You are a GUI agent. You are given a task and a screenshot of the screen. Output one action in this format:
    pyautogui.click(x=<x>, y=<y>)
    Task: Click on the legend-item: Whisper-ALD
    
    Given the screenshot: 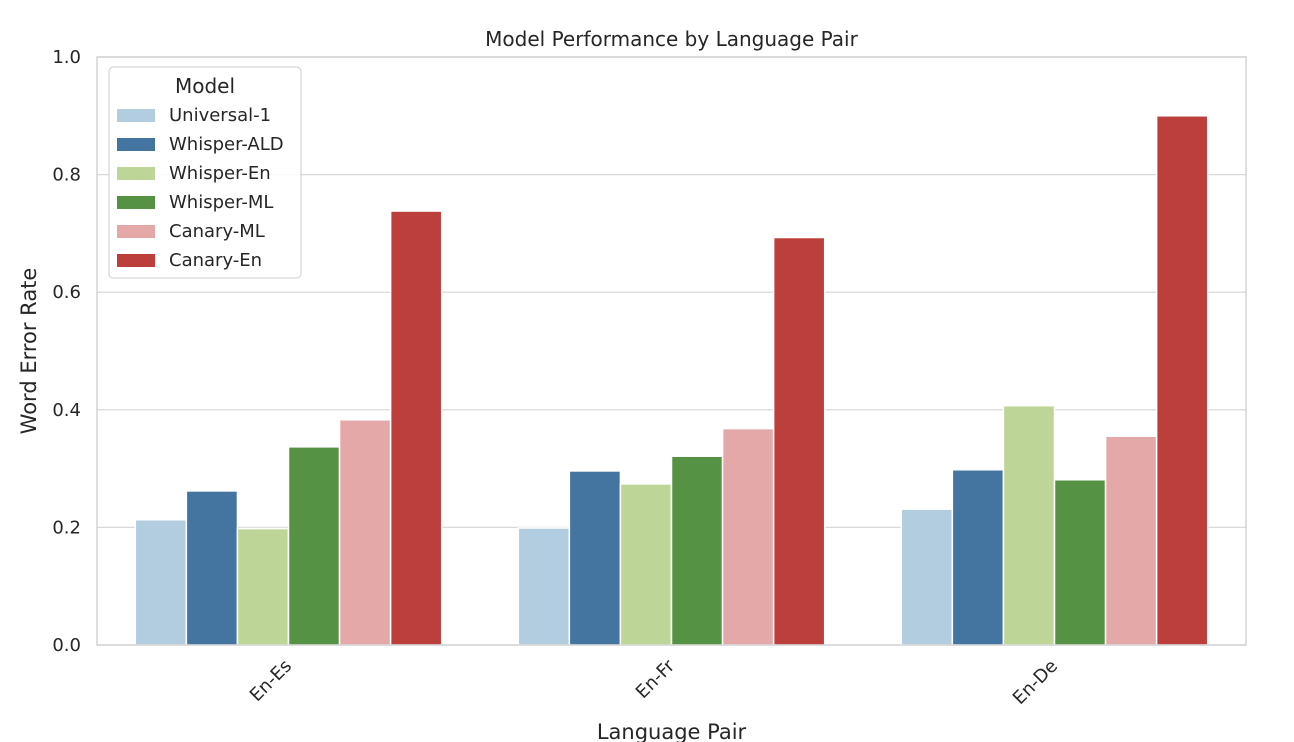 What is the action you would take?
    pyautogui.click(x=200, y=144)
    